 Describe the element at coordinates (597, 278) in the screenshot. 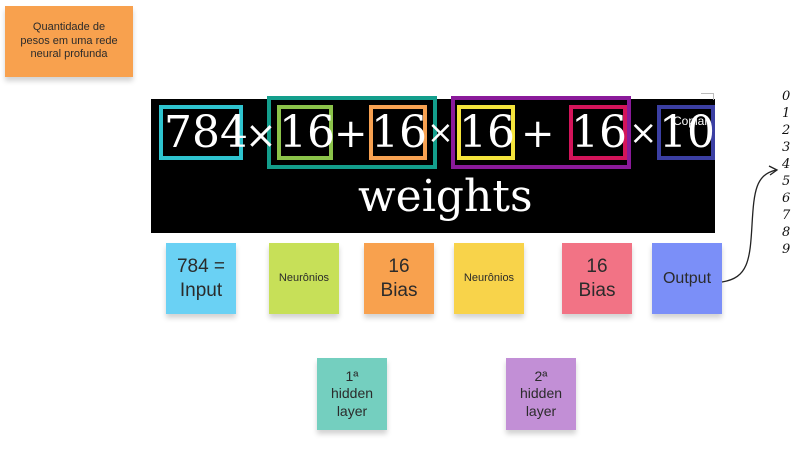

I see `sticky-bias2: 16 Bias` at that location.